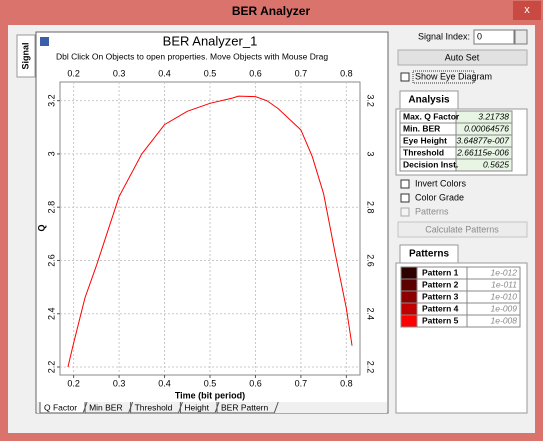  I want to click on show-eye-diagram-label: Show Eye Diagram, so click(453, 76).